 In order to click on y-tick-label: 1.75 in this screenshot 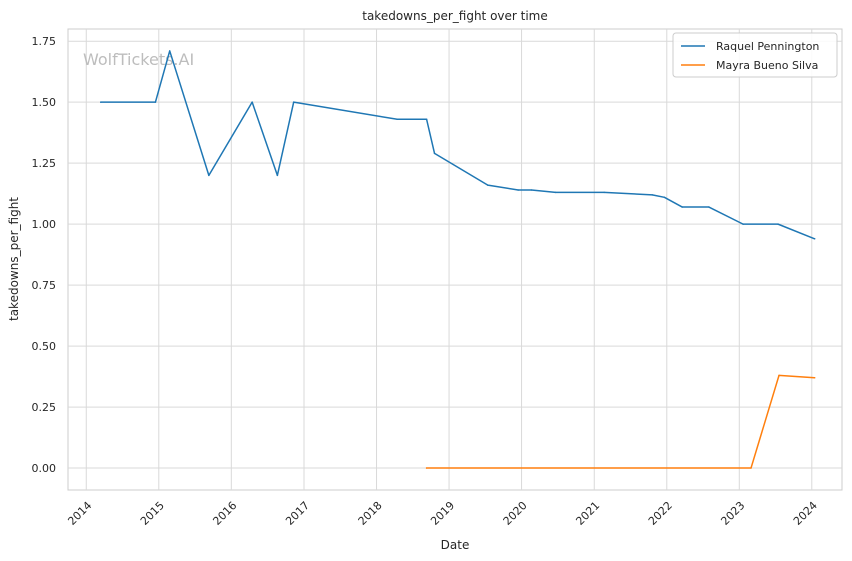, I will do `click(44, 41)`.